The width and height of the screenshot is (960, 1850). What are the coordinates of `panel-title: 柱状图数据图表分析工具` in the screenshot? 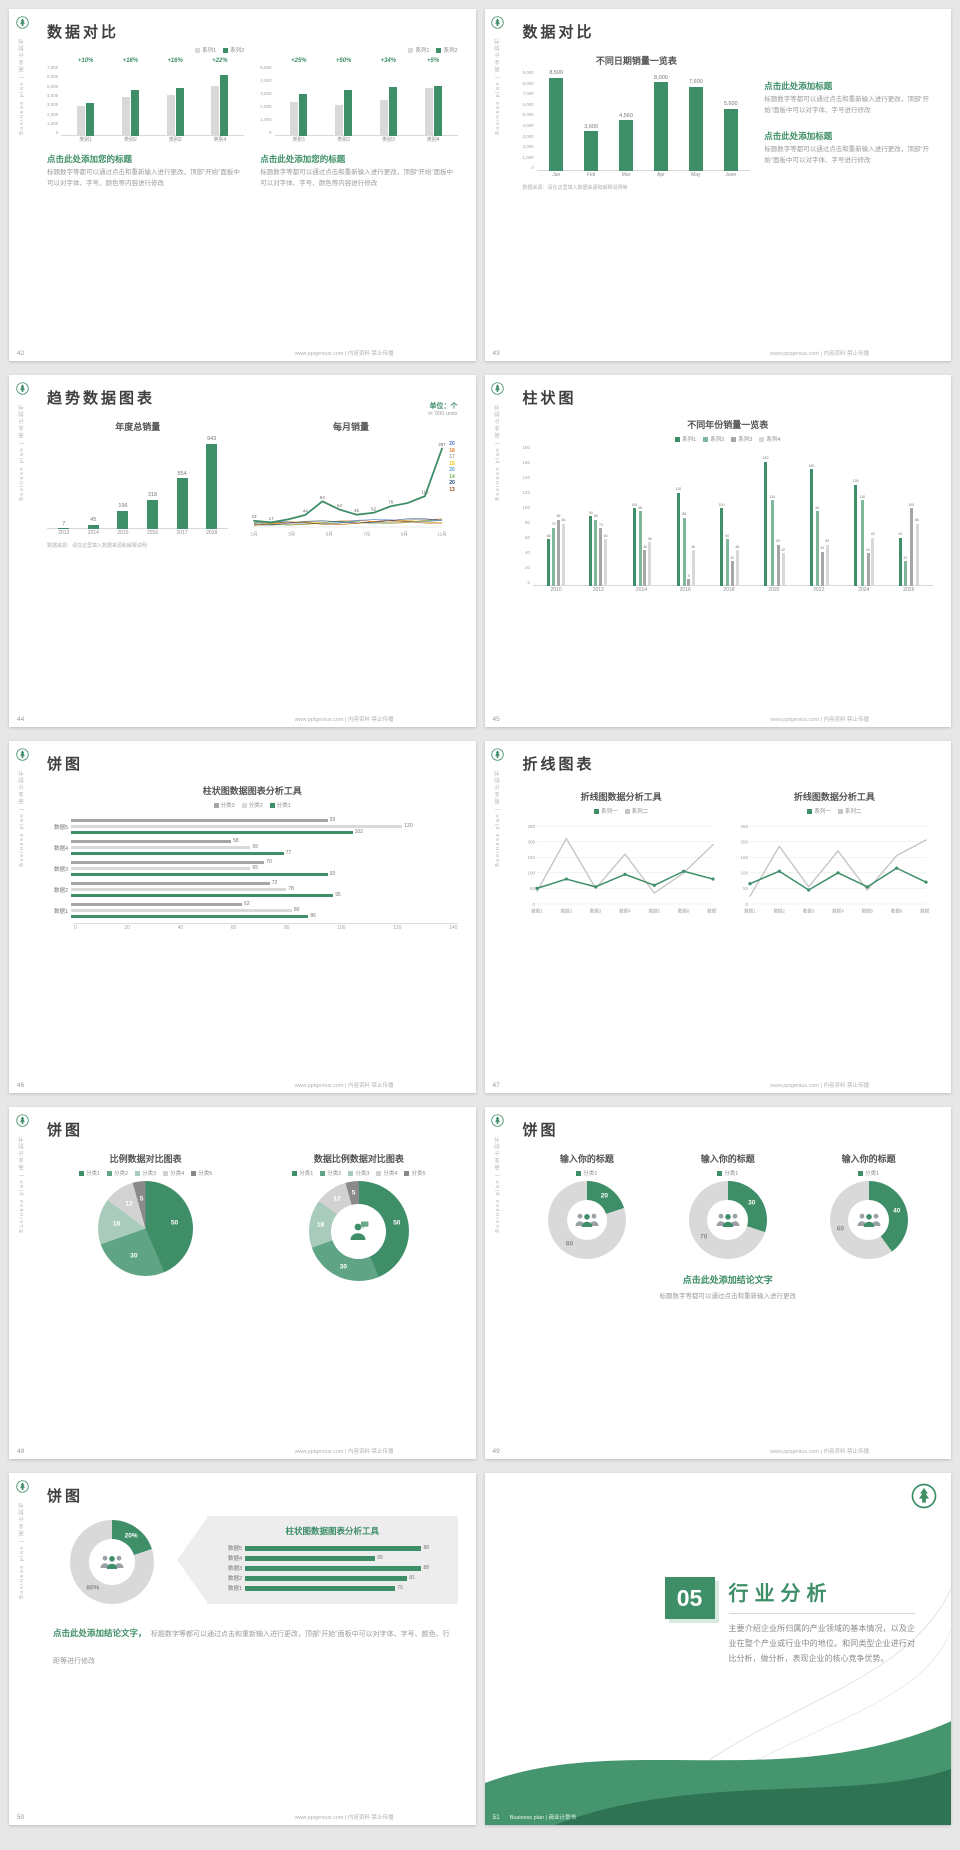 It's located at (332, 1531).